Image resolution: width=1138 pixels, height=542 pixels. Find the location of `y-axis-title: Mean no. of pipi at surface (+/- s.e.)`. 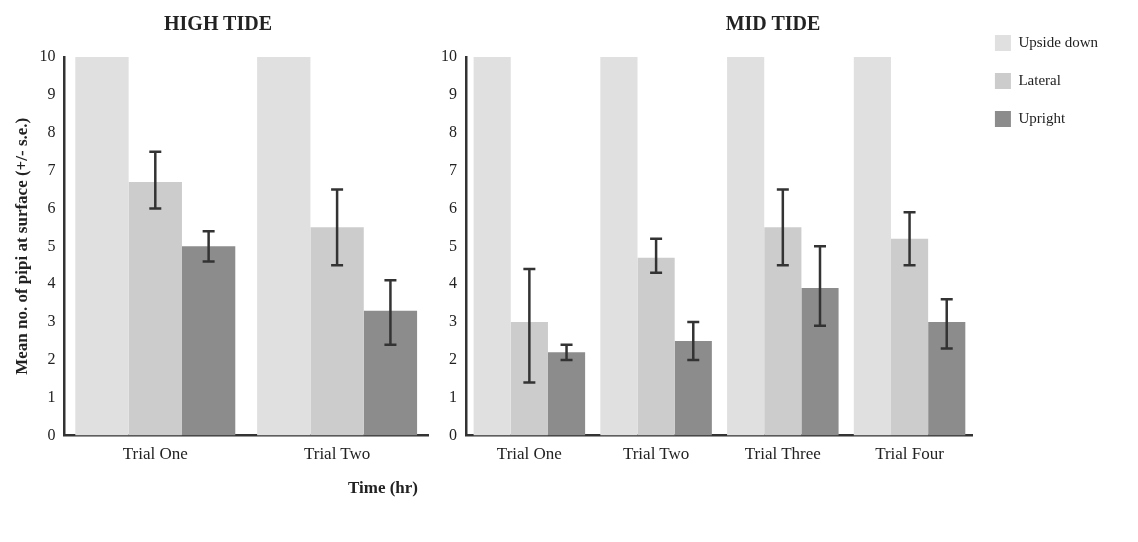

y-axis-title: Mean no. of pipi at surface (+/- s.e.) is located at coordinates (21, 246).